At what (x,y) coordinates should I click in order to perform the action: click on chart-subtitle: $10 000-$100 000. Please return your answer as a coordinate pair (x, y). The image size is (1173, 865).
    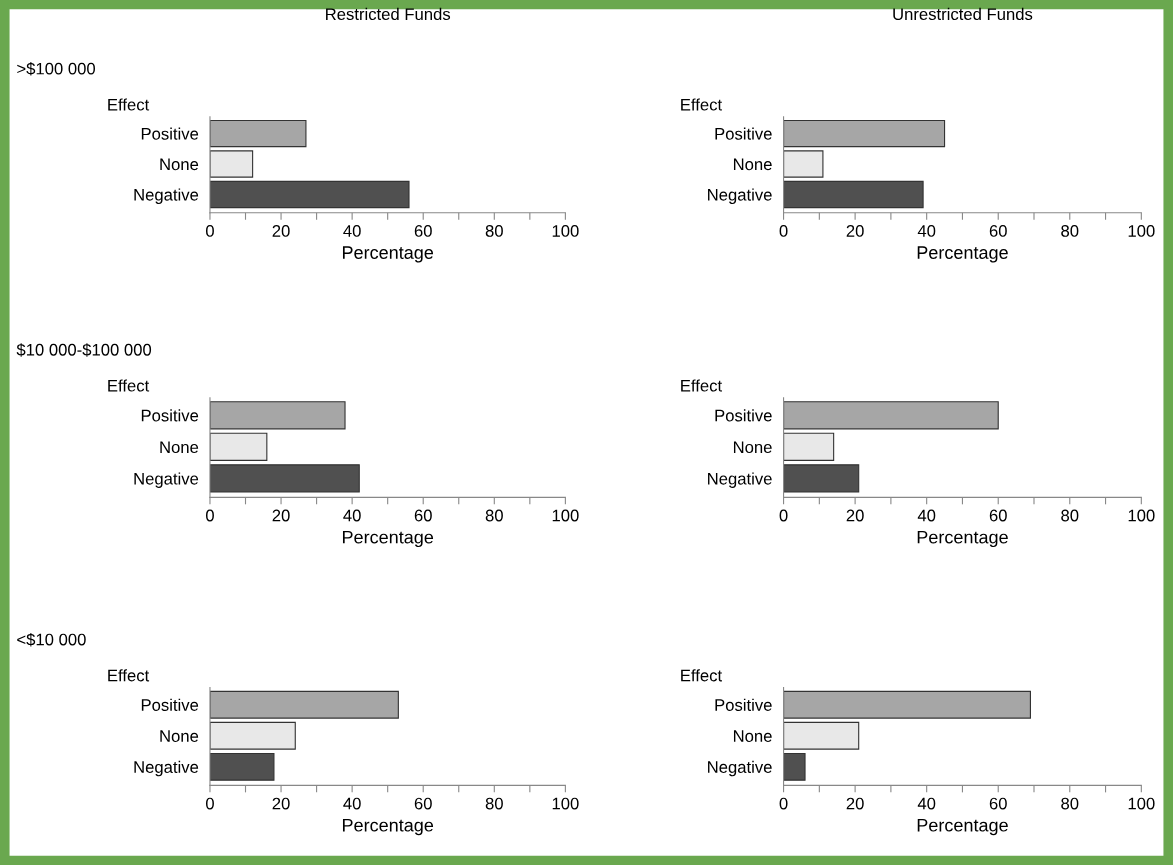
    Looking at the image, I should click on (84, 350).